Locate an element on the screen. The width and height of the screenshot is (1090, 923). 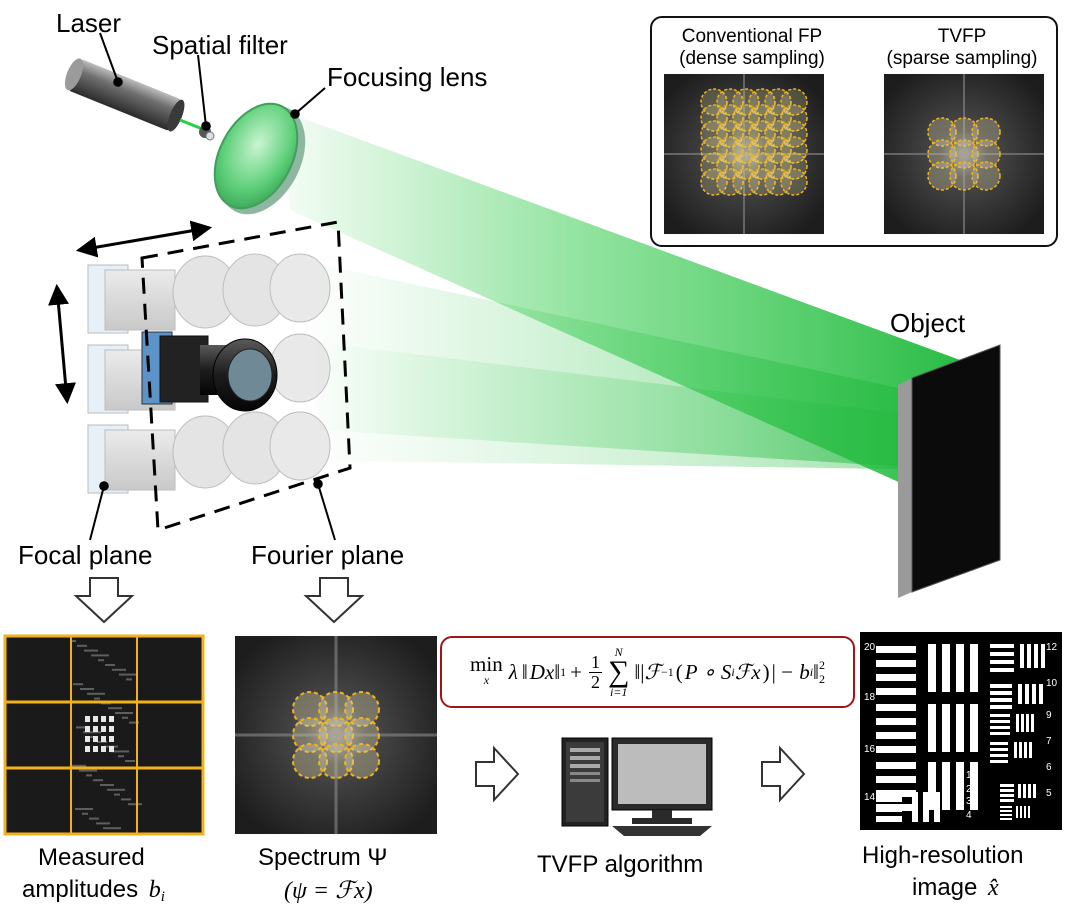
hr-target-number: 20 is located at coordinates (870, 647).